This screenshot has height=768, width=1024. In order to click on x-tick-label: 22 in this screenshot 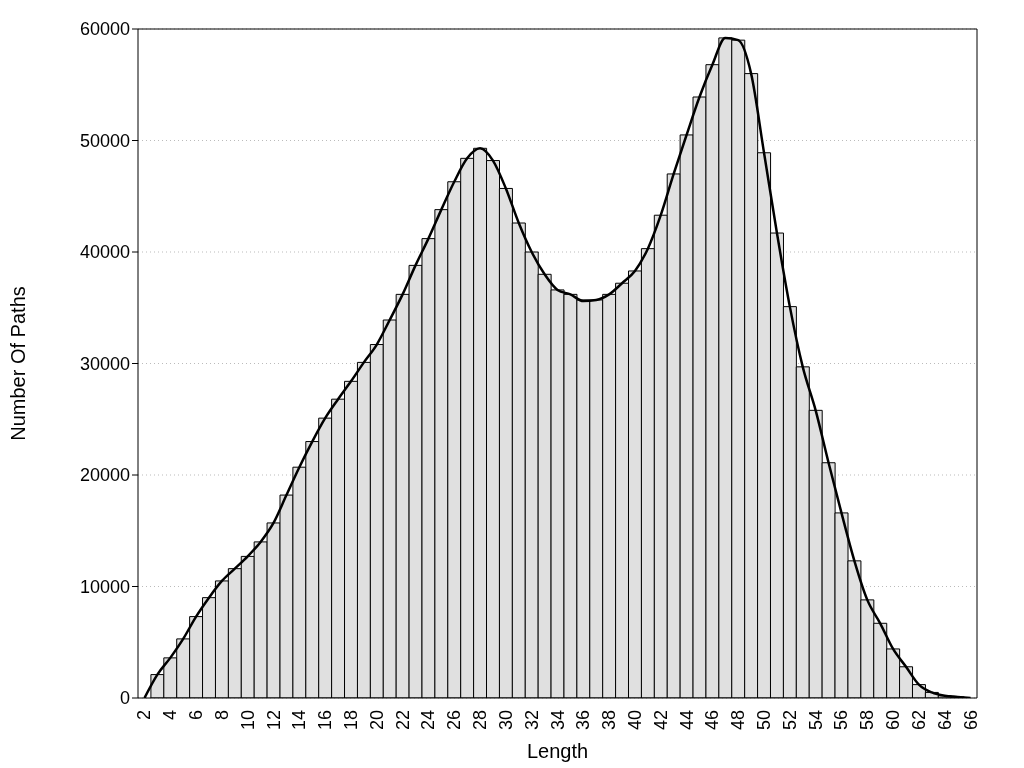, I will do `click(402, 720)`.